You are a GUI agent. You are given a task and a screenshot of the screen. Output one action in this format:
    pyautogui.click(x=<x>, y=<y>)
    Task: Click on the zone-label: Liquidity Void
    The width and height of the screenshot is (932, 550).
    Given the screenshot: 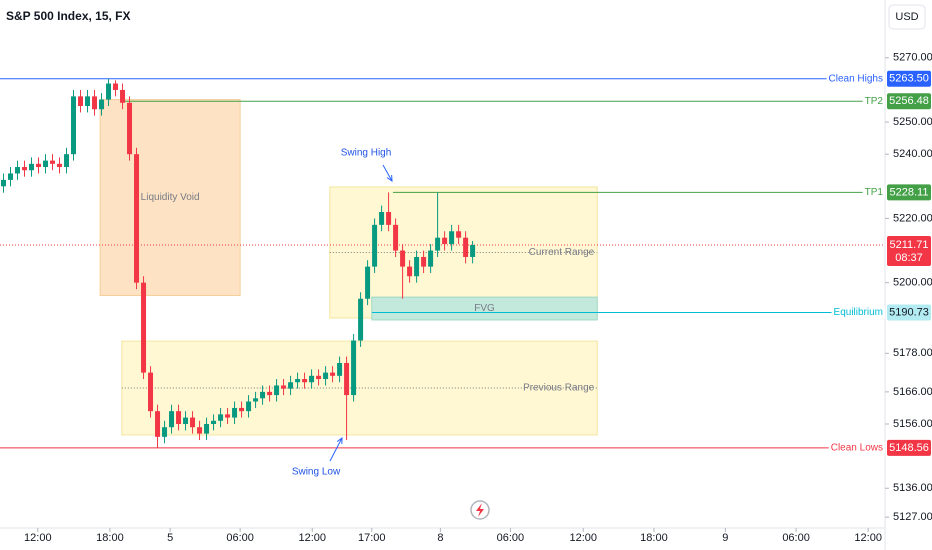 What is the action you would take?
    pyautogui.click(x=170, y=197)
    